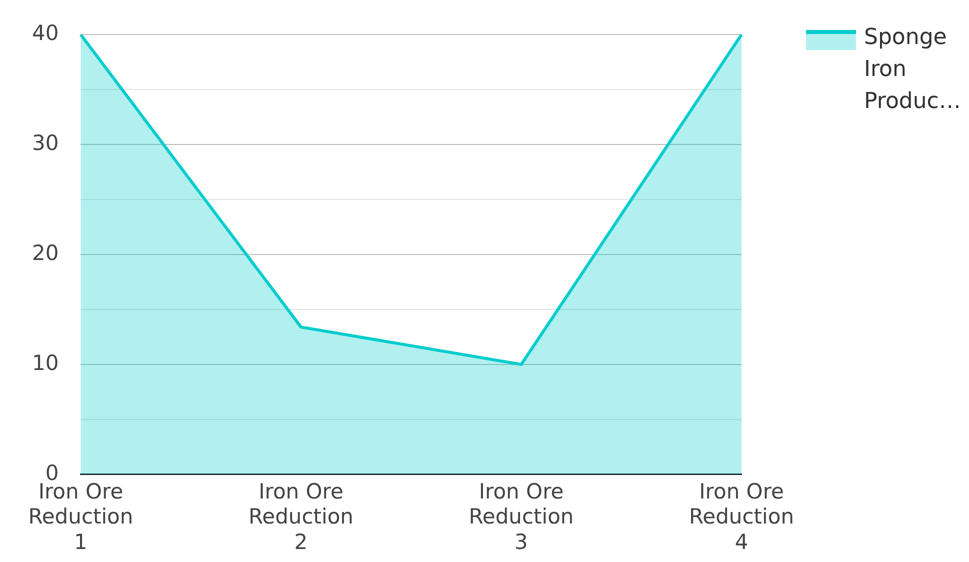  Describe the element at coordinates (741, 516) in the screenshot. I see `x-tick-label: Iron Ore Reduction 4` at that location.